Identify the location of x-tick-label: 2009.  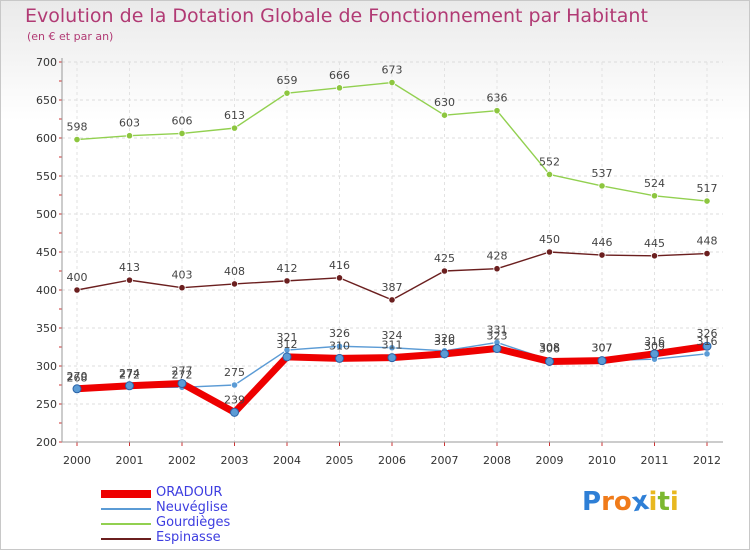
(550, 460).